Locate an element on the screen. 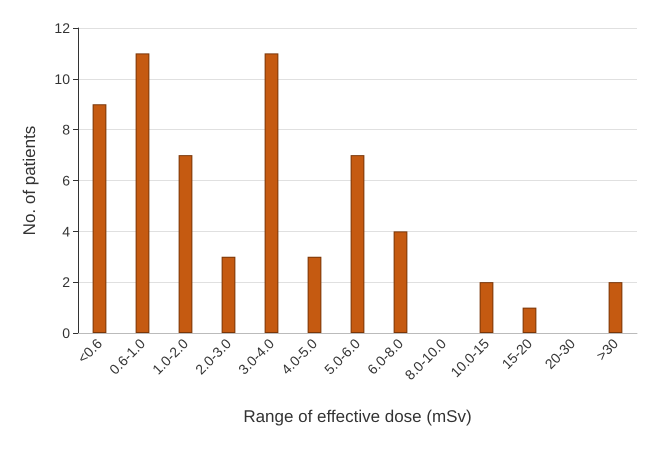 Image resolution: width=653 pixels, height=459 pixels. y-tick-label: 10 is located at coordinates (62, 78).